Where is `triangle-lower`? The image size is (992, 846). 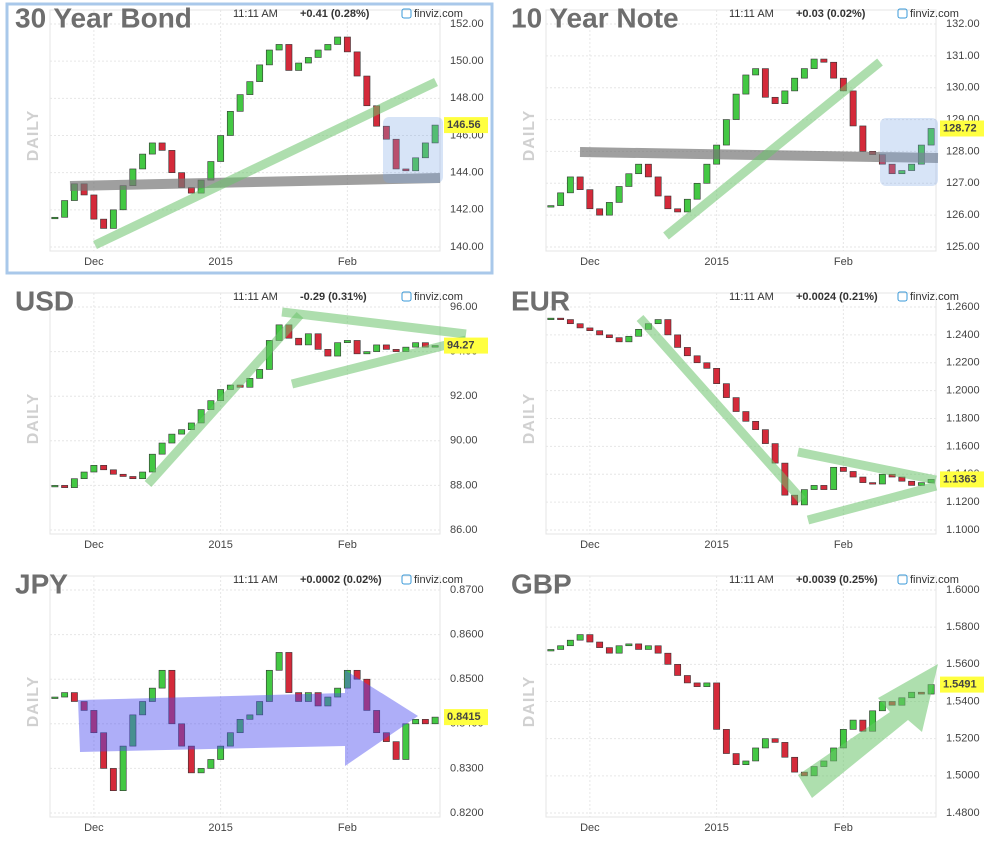 triangle-lower is located at coordinates (379, 362).